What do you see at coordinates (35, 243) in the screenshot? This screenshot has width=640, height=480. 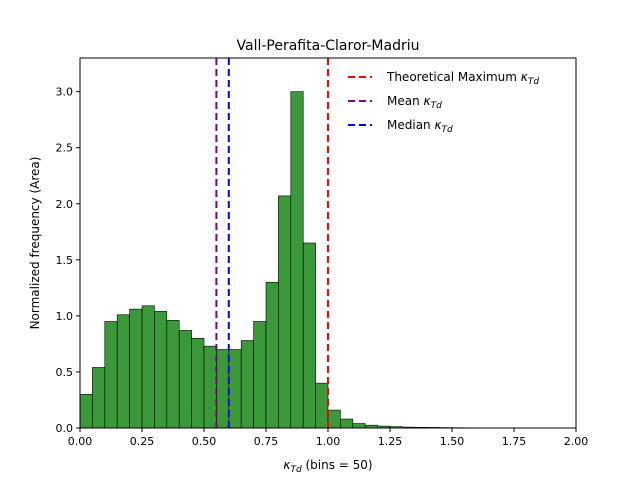 I see `y-axis-label: Normalized frequency (Area)` at bounding box center [35, 243].